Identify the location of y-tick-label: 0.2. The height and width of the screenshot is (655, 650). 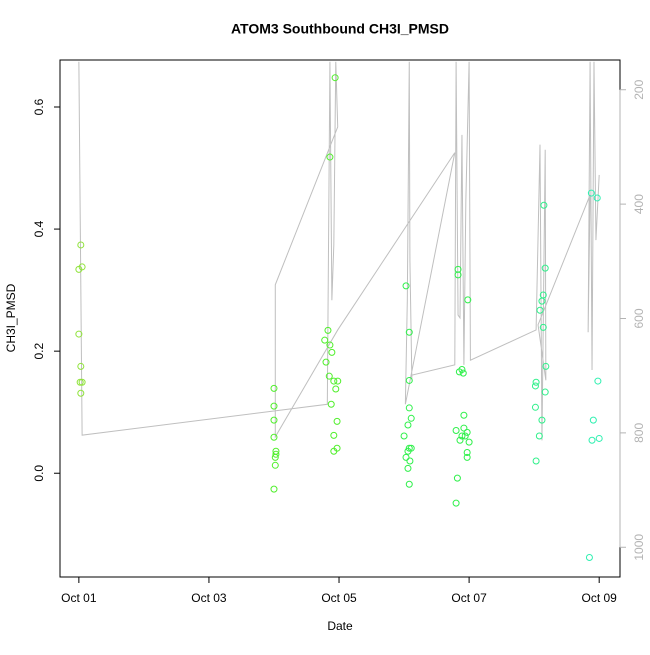
(39, 350).